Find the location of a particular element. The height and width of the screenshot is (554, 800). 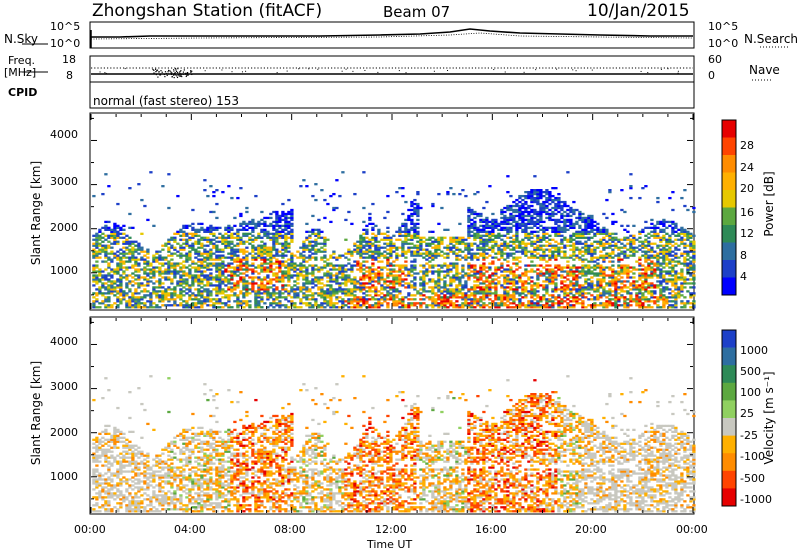

freq-unit-label: [MHz] is located at coordinates (20, 72).